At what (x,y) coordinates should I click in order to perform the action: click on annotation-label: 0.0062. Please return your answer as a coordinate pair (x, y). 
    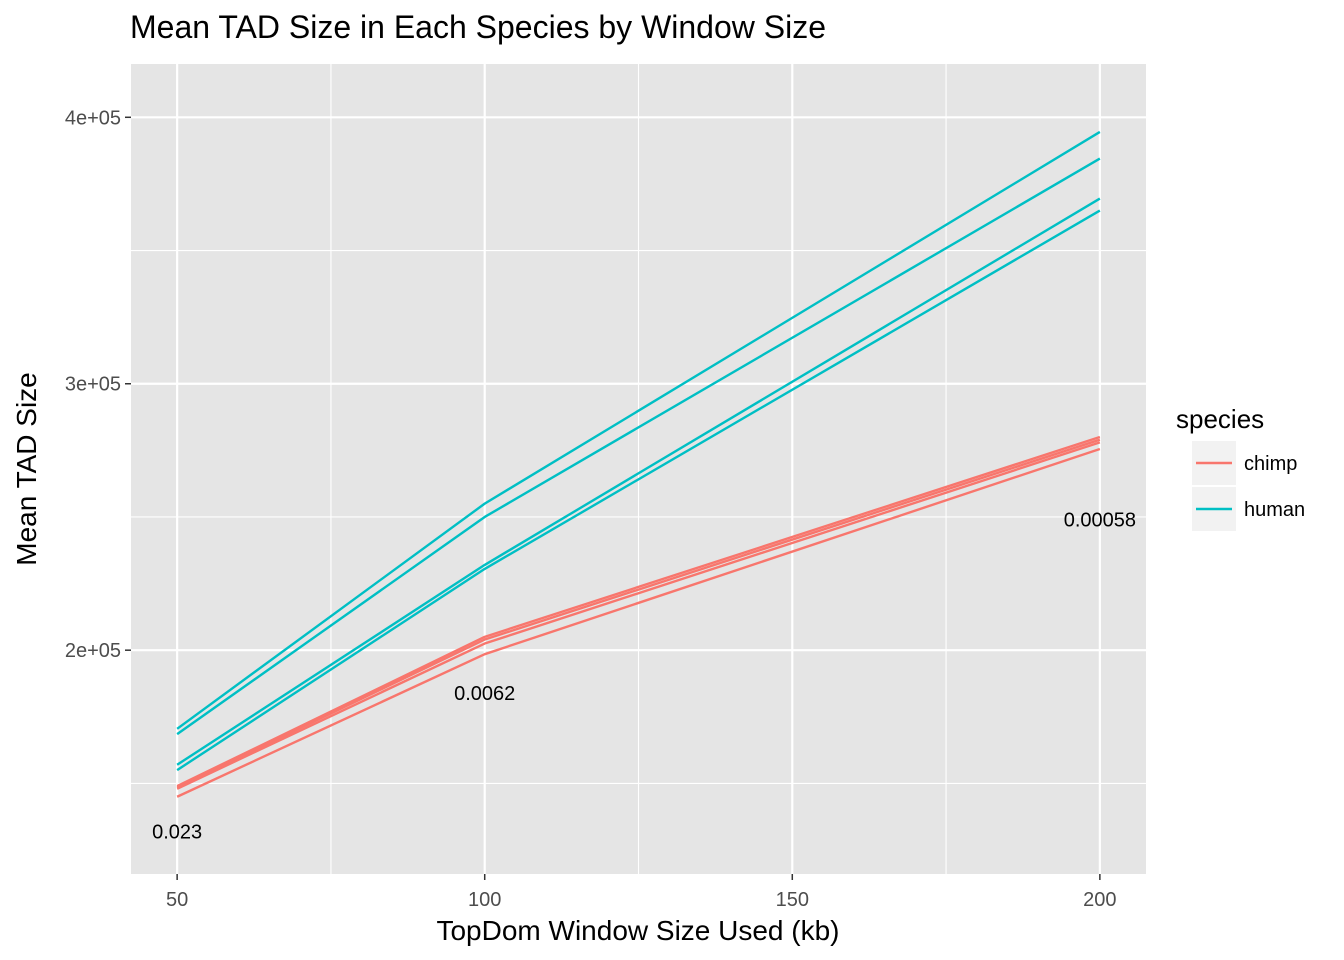
    Looking at the image, I should click on (484, 694).